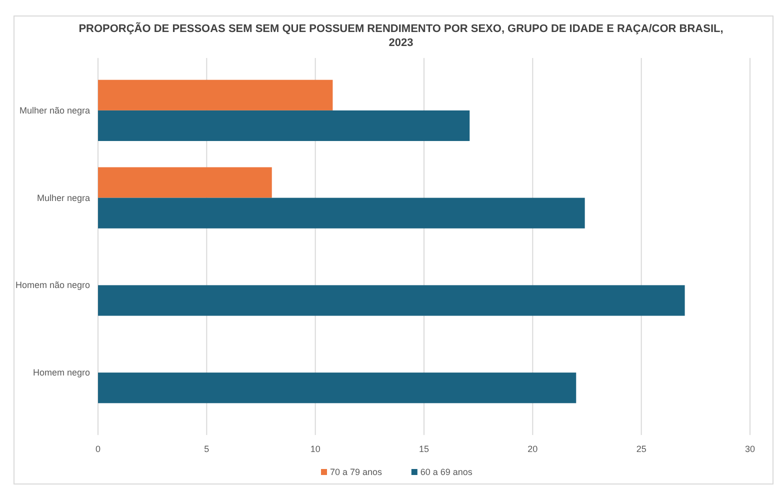 The width and height of the screenshot is (782, 493). I want to click on legend-label: 70 a 79 anos, so click(356, 472).